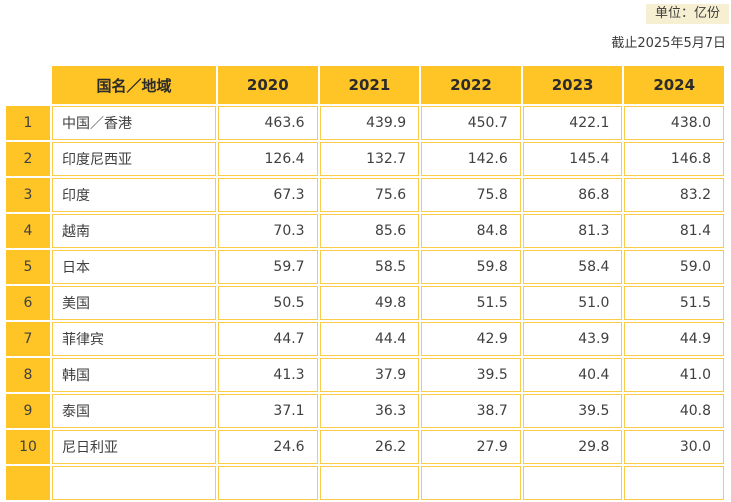 This screenshot has width=731, height=502. I want to click on value-cell: 450.7, so click(471, 123).